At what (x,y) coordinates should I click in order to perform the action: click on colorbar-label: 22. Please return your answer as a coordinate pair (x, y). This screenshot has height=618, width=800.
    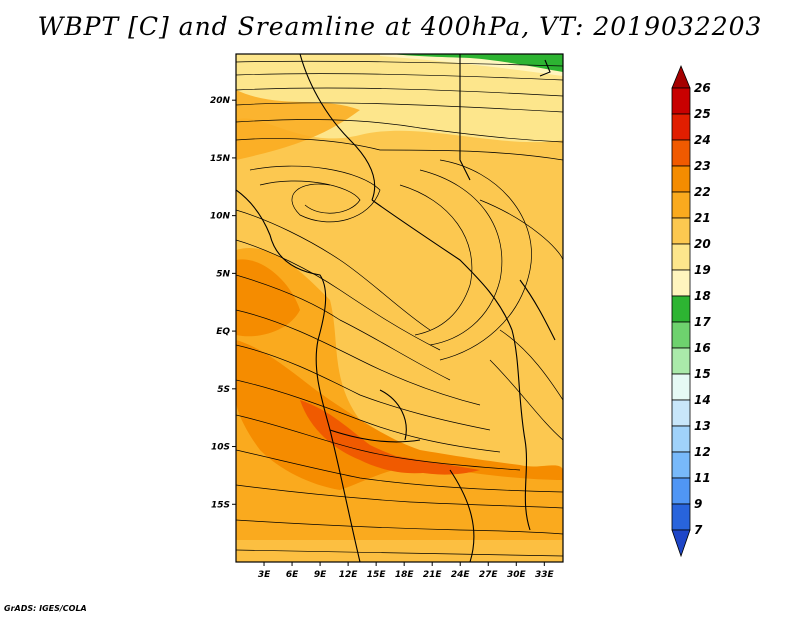
    Looking at the image, I should click on (702, 192).